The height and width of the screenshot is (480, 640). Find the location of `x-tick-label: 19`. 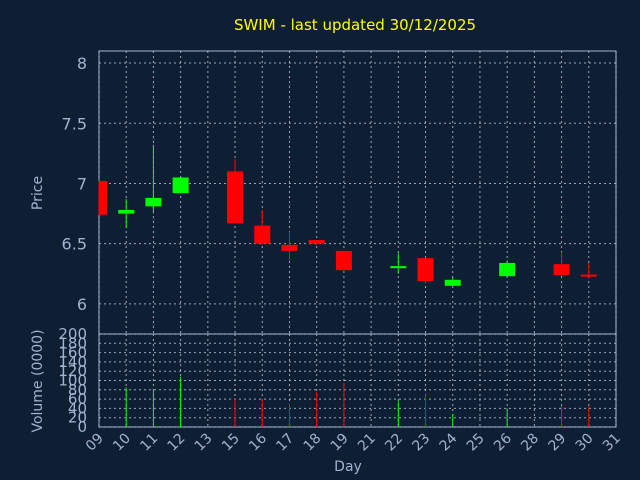

x-tick-label: 19 is located at coordinates (340, 443).